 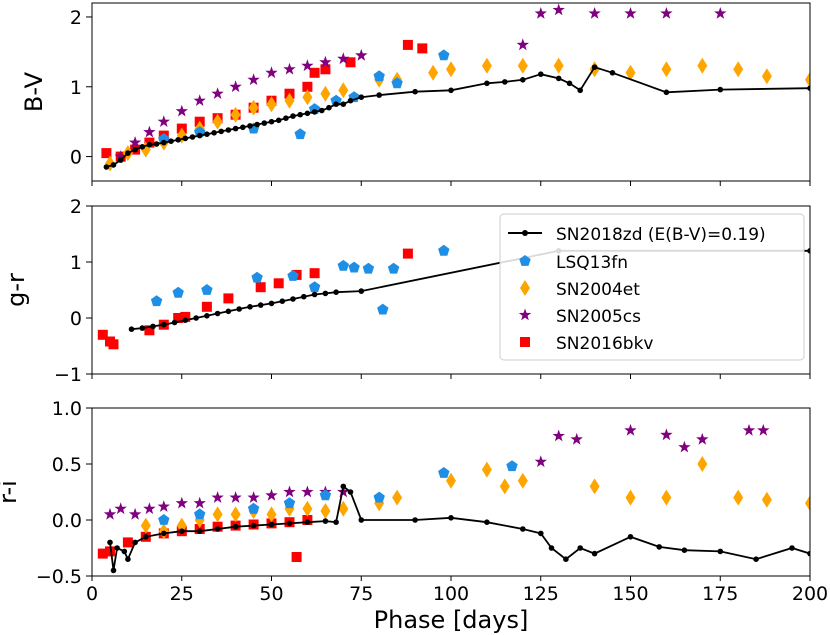 What do you see at coordinates (67, 409) in the screenshot?
I see `ytick-label-ri-3: 1.0` at bounding box center [67, 409].